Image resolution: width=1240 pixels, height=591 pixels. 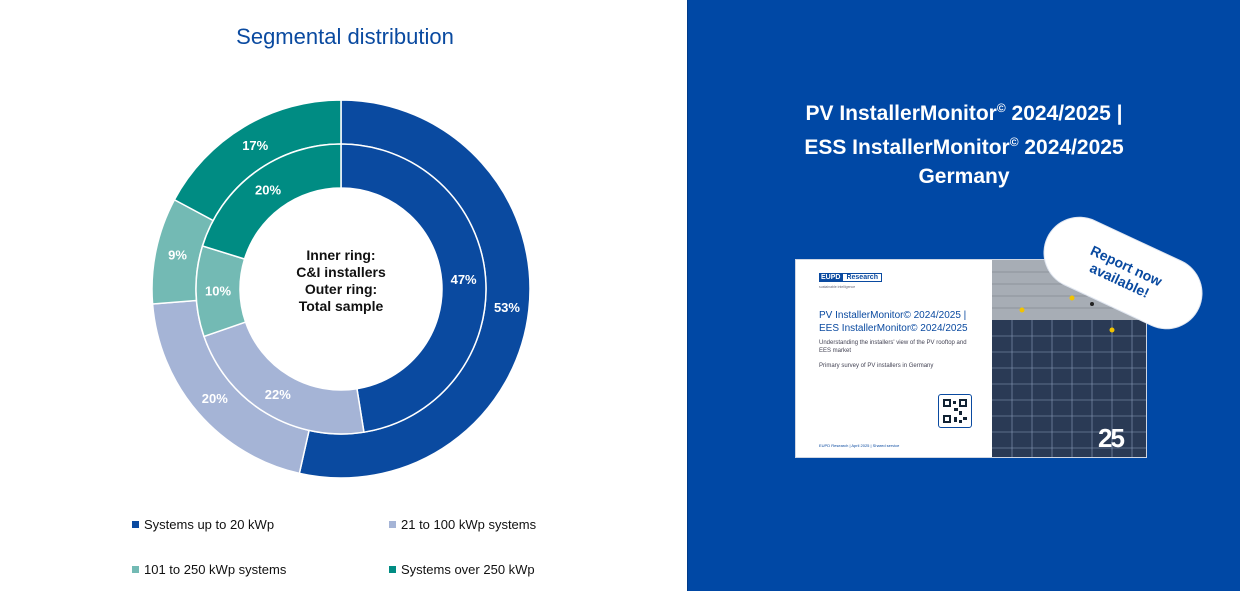 What do you see at coordinates (209, 524) in the screenshot?
I see `legend-label: Systems up to 20 kWp` at bounding box center [209, 524].